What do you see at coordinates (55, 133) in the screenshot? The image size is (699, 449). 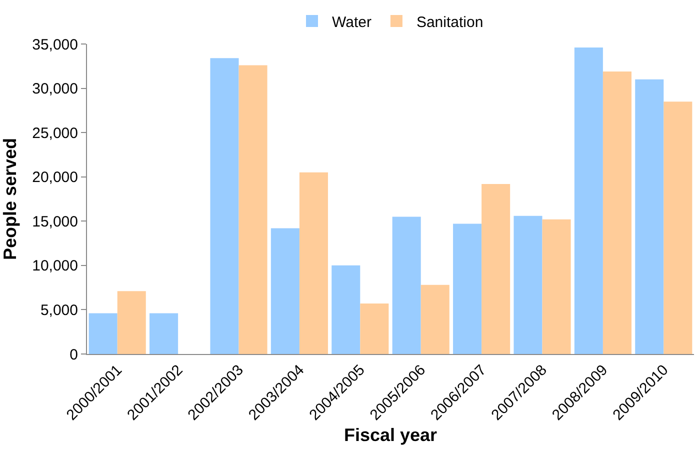 I see `y-tick-label: 25,000` at bounding box center [55, 133].